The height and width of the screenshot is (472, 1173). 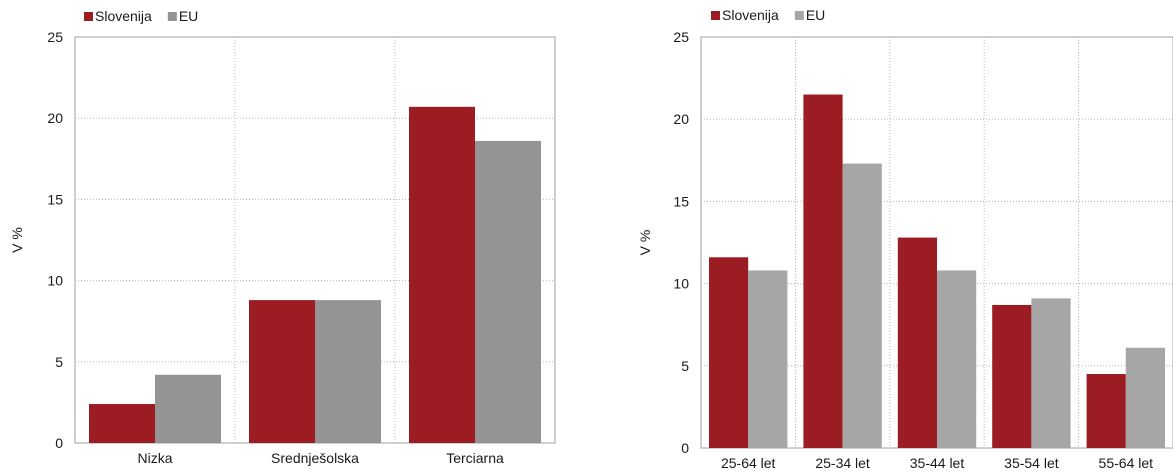 I want to click on x-category-label: Srednješolska, so click(x=315, y=458).